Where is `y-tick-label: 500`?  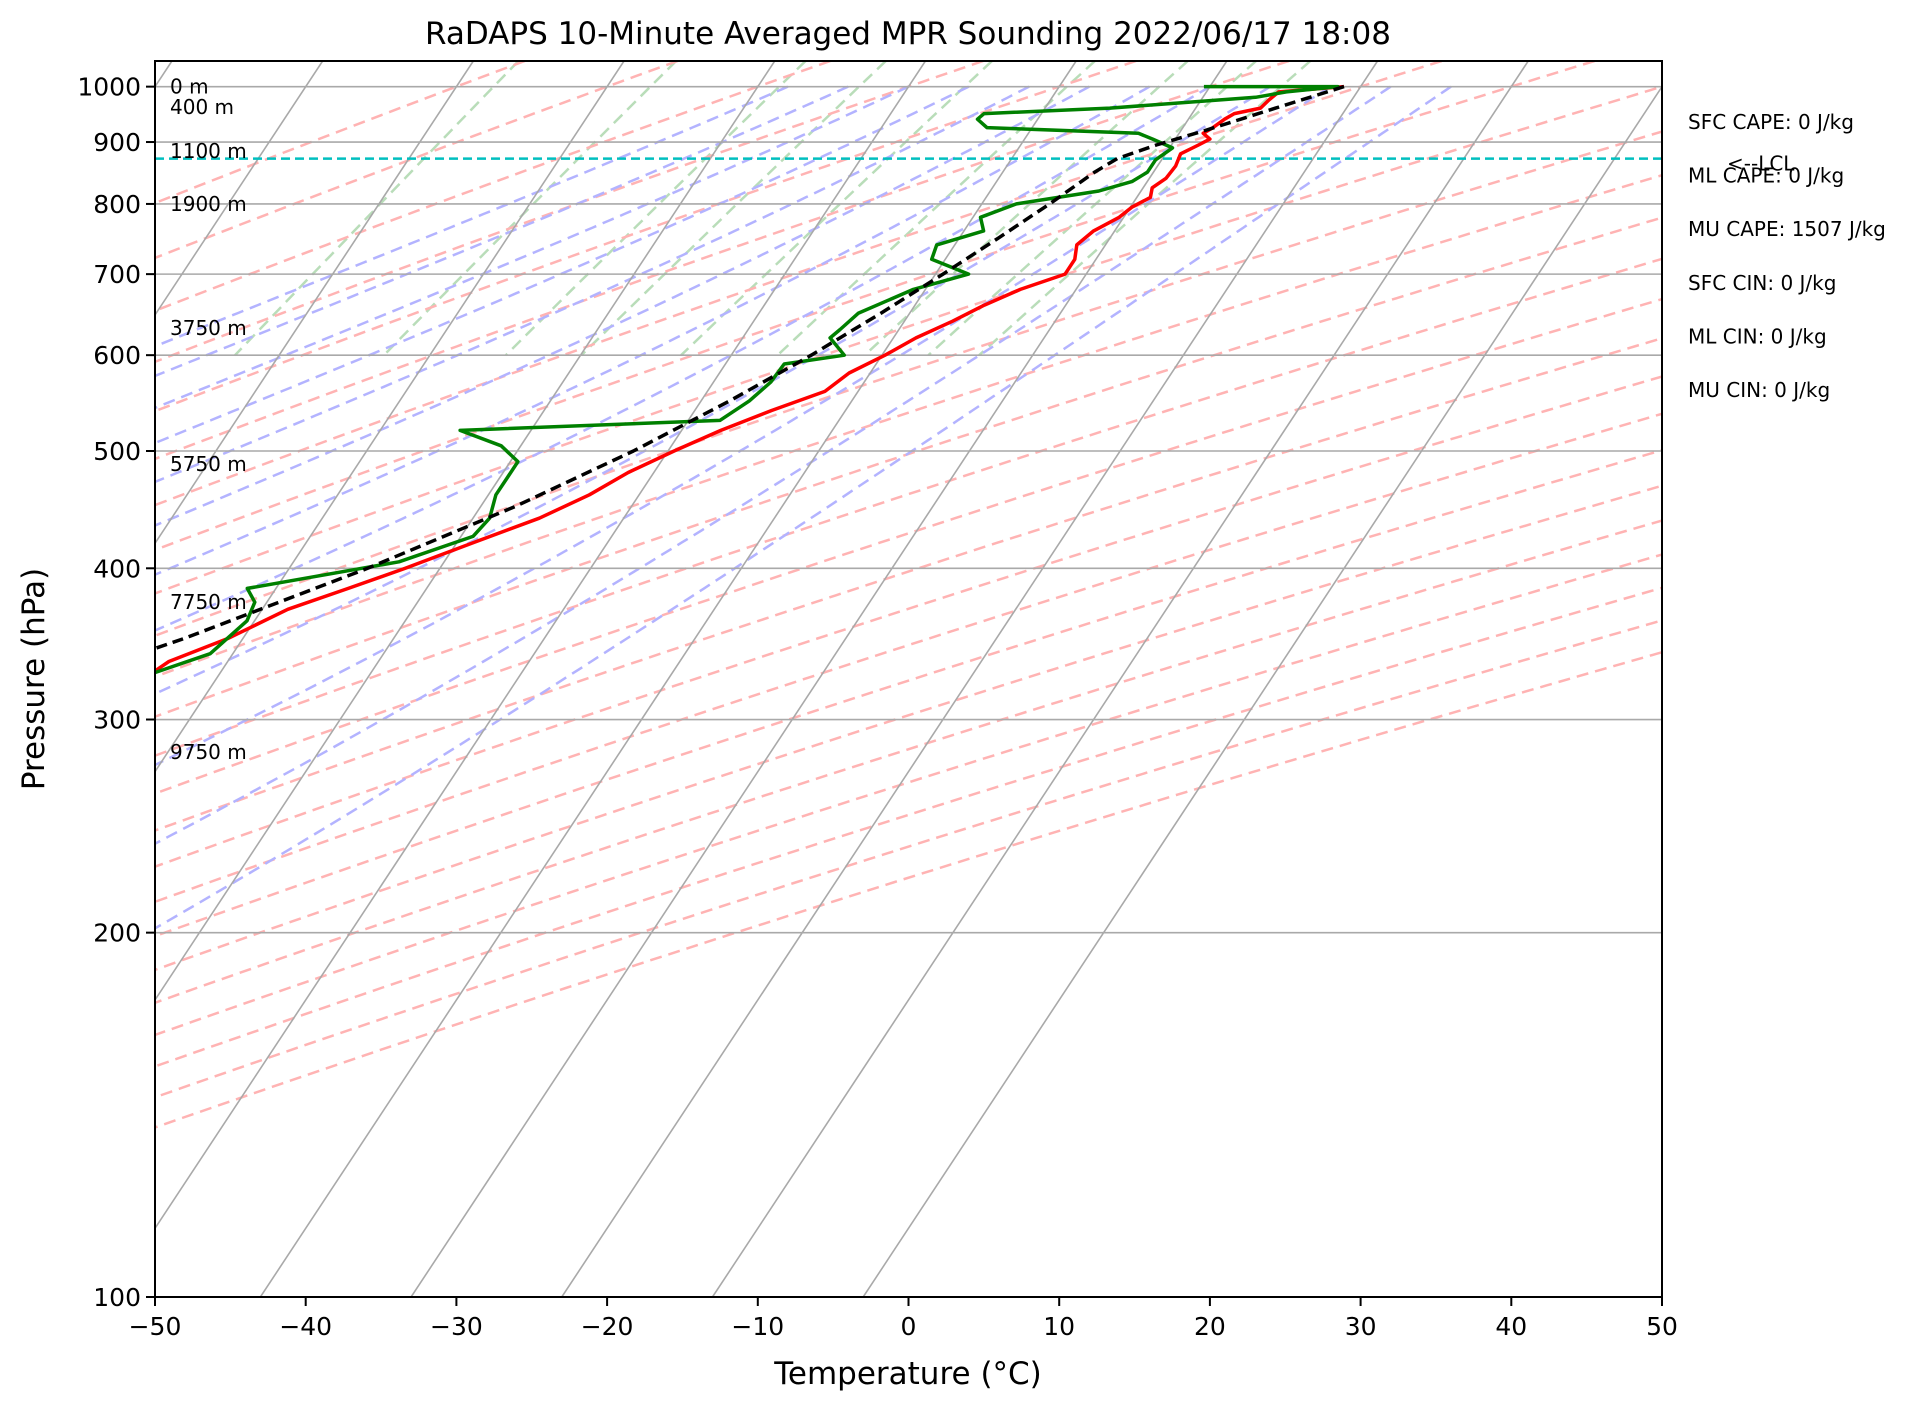 y-tick-label: 500 is located at coordinates (117, 451).